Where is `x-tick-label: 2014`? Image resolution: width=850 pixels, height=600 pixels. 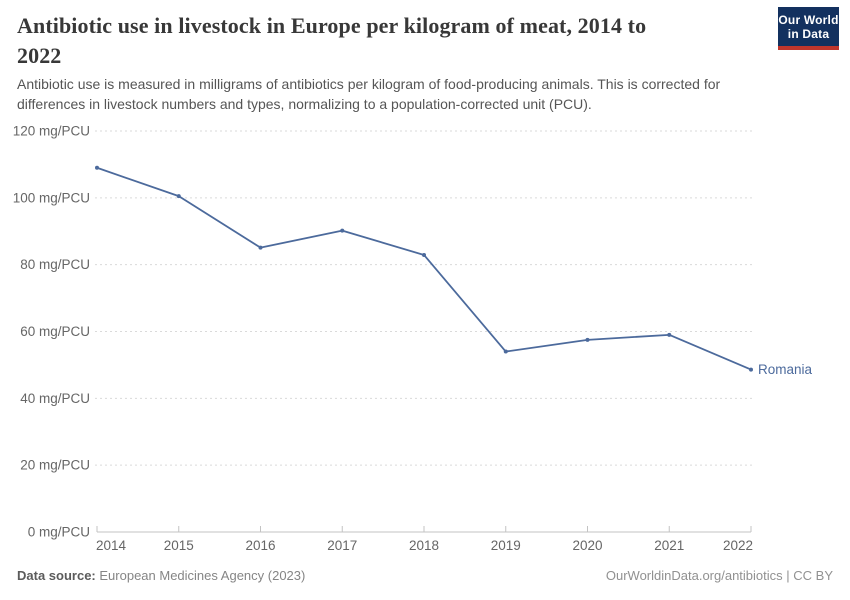 x-tick-label: 2014 is located at coordinates (111, 545).